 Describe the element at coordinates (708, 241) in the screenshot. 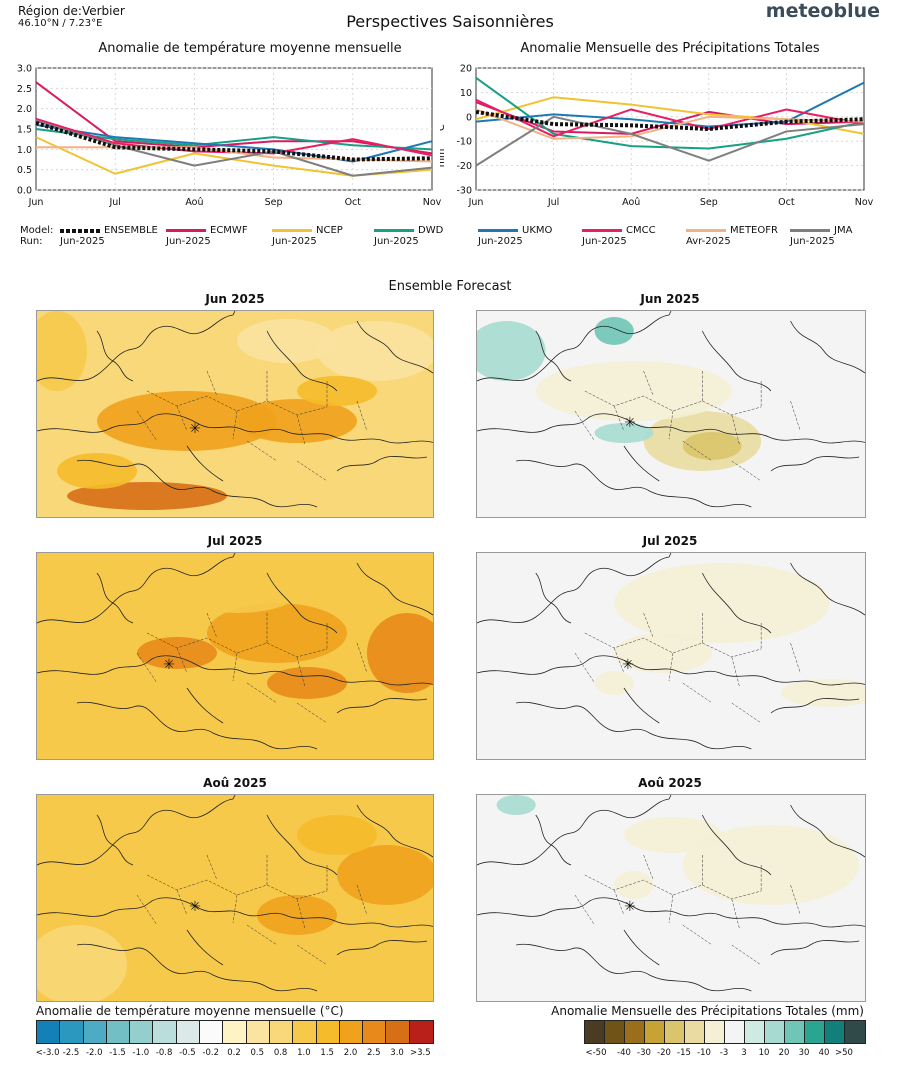

I see `legend-run-date: Avr-2025` at that location.